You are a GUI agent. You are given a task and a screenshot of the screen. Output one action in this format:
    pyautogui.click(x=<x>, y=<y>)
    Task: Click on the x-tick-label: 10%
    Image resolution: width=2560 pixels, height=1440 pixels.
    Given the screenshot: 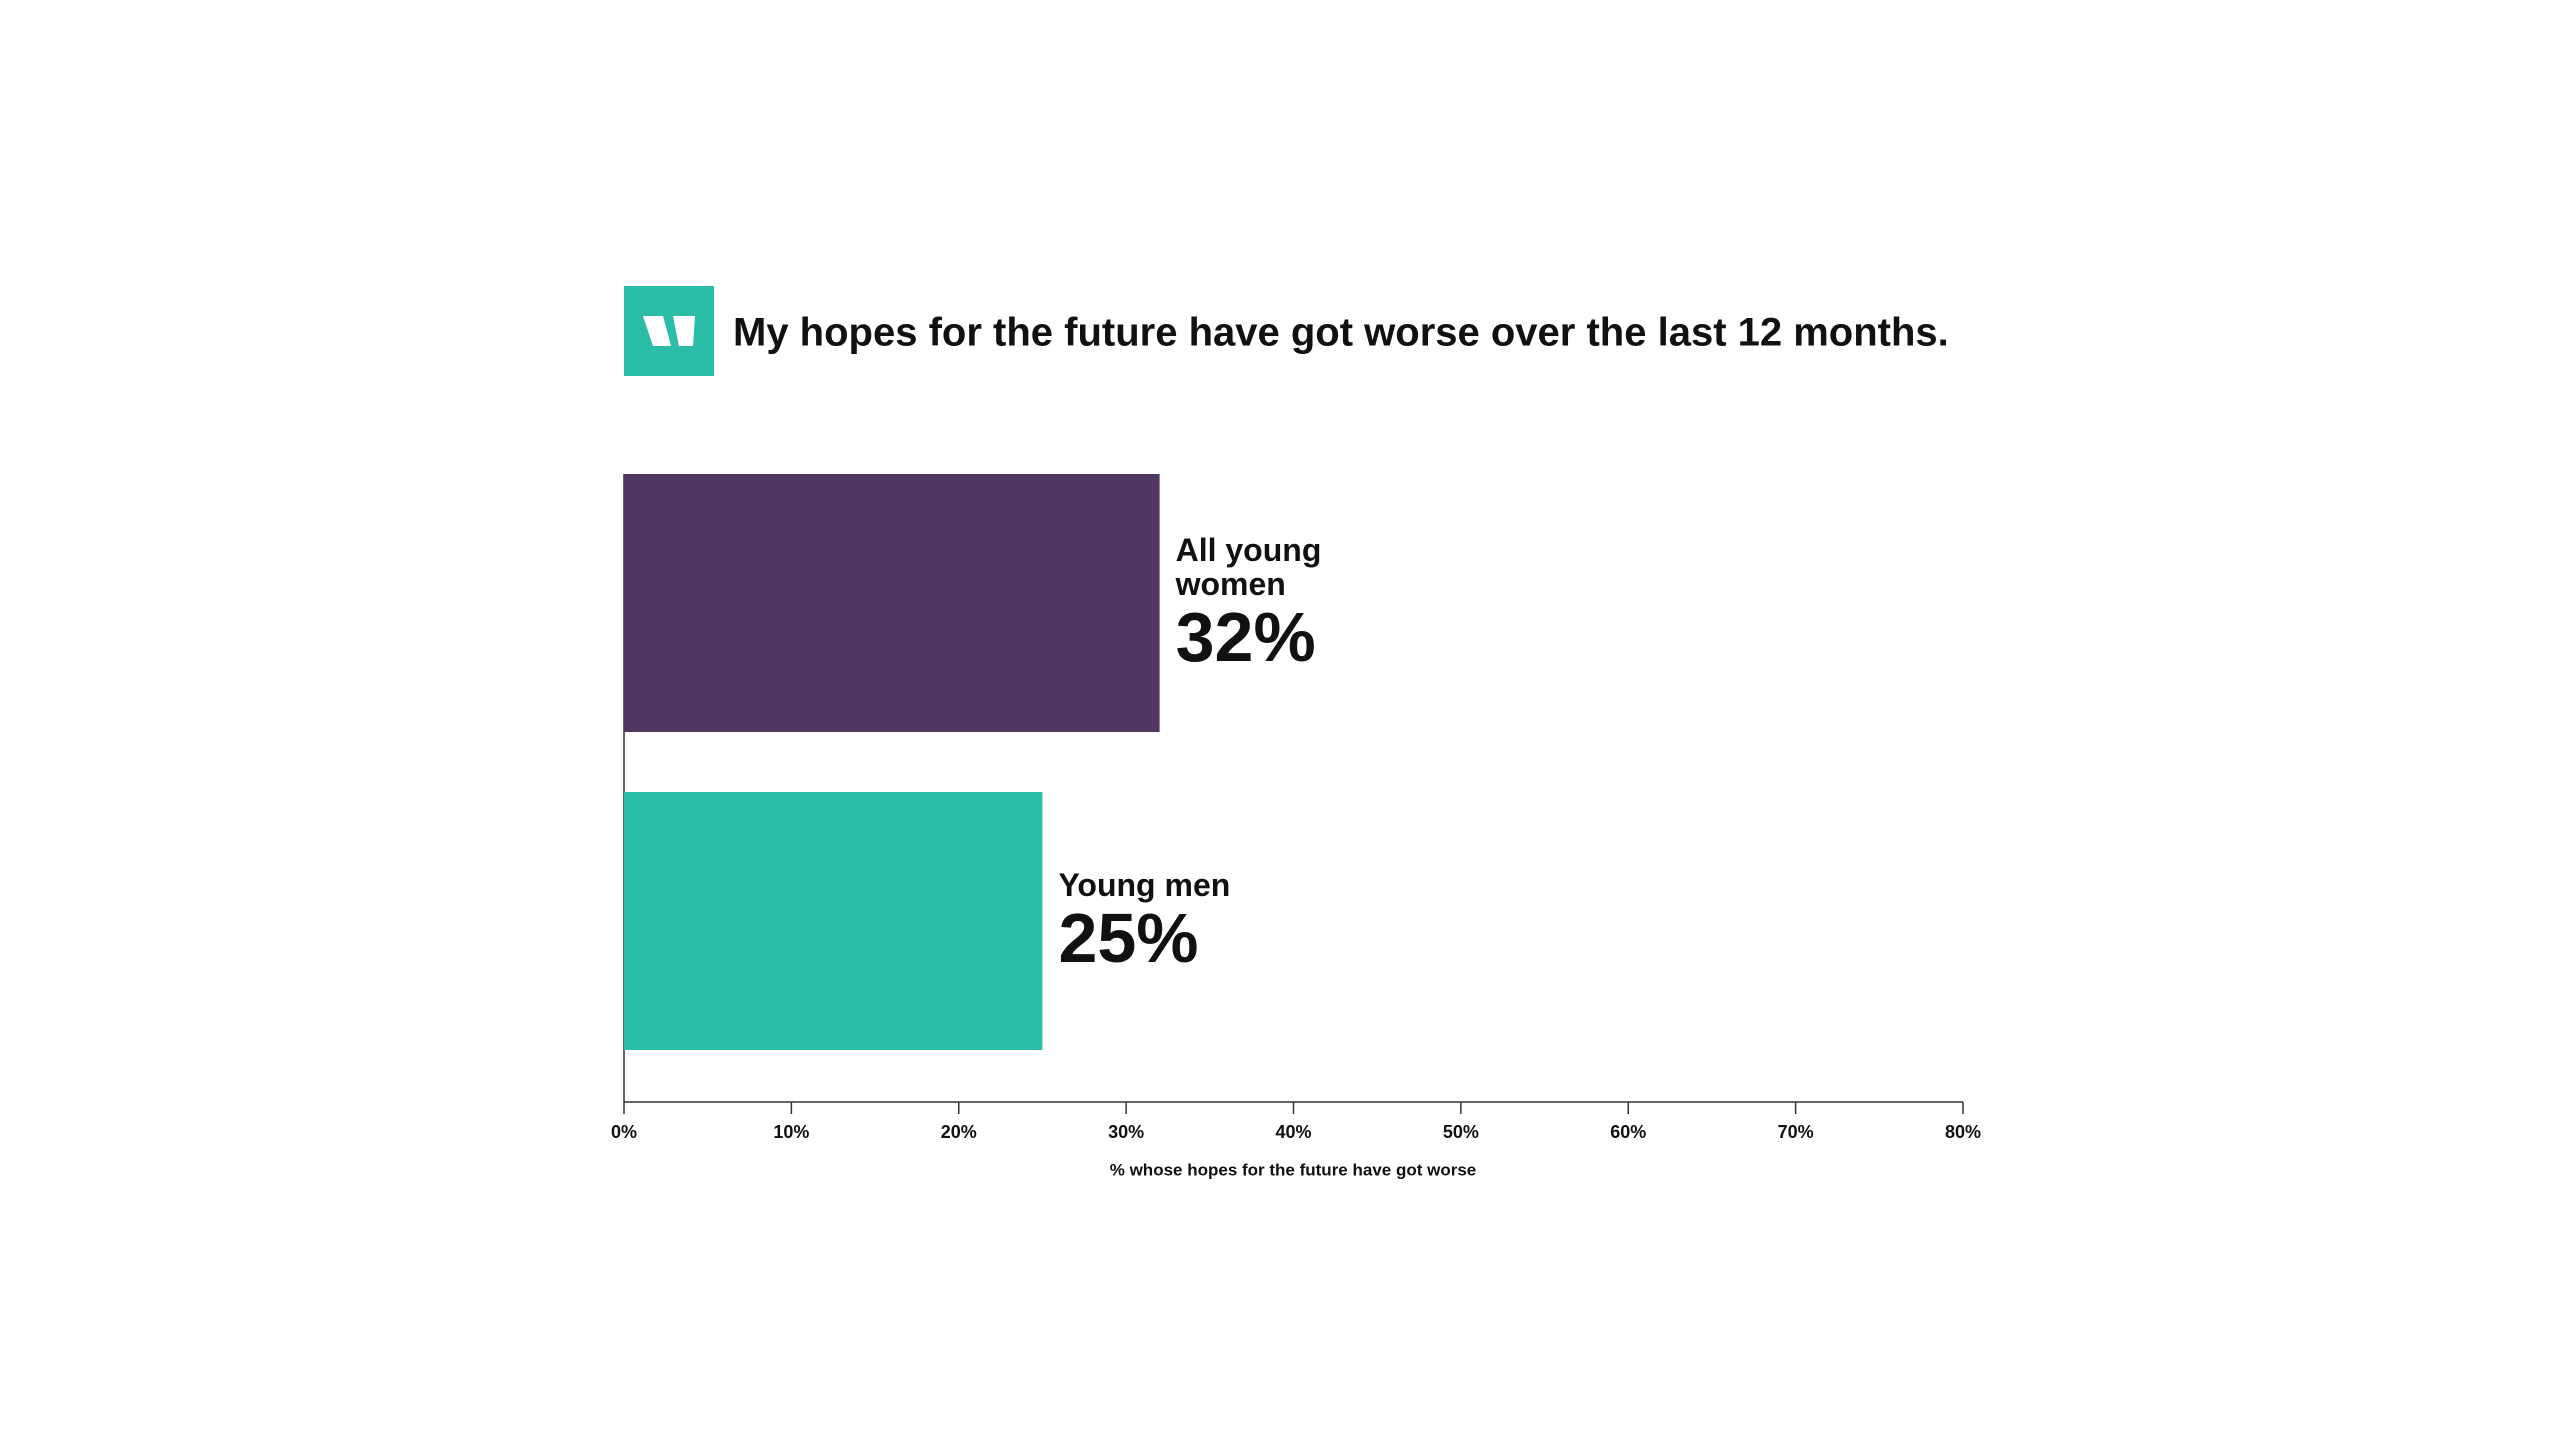 What is the action you would take?
    pyautogui.click(x=791, y=1132)
    